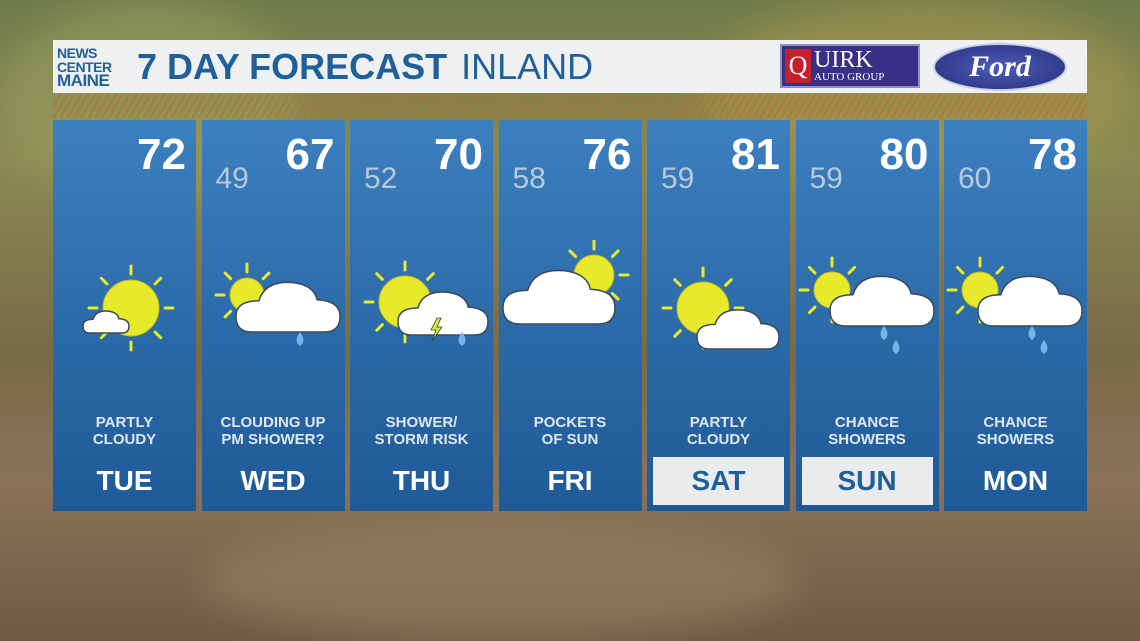  What do you see at coordinates (273, 439) in the screenshot?
I see `condition-line: PM SHOWER?` at bounding box center [273, 439].